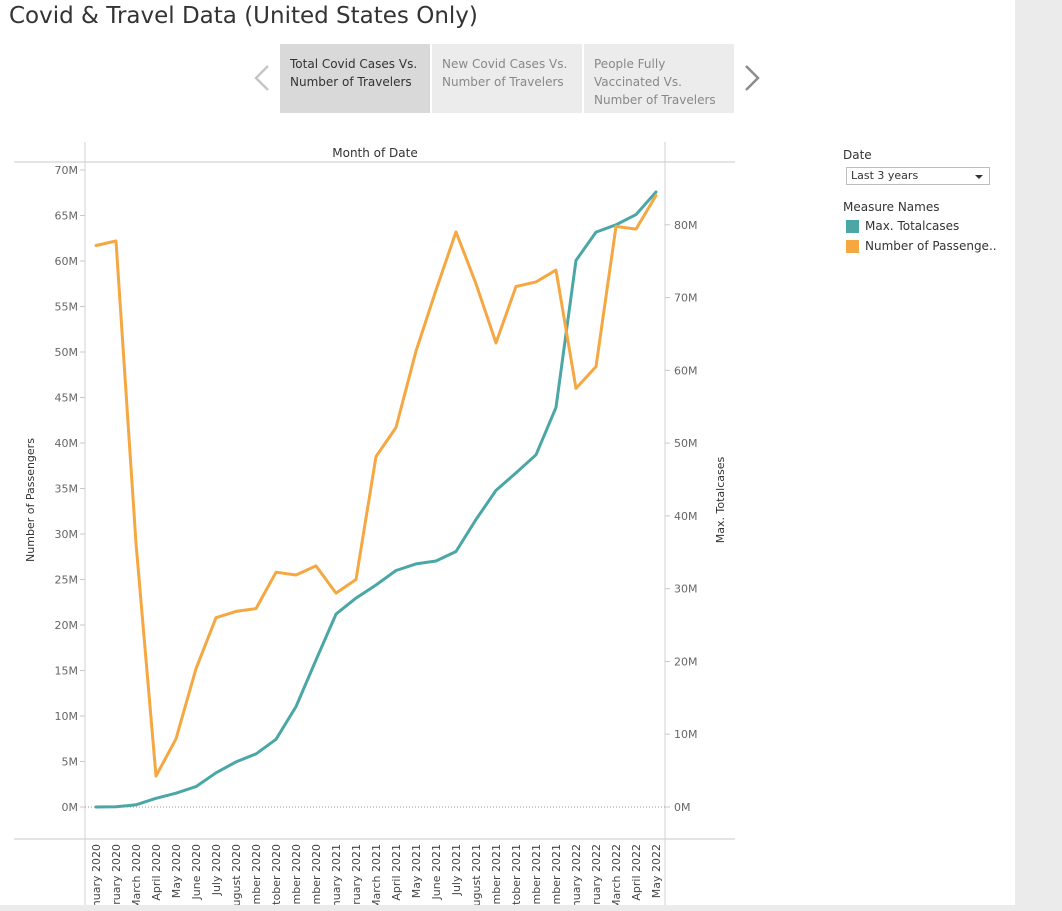 This screenshot has height=911, width=1062. What do you see at coordinates (67, 671) in the screenshot?
I see `left-tick-label: 15M` at bounding box center [67, 671].